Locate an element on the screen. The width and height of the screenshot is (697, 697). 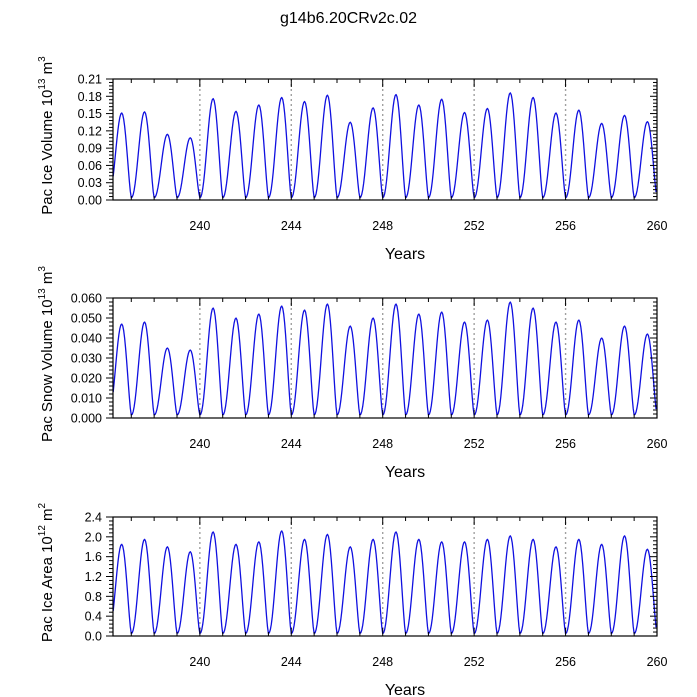
y-tick-label: 2.4 is located at coordinates (93, 518).